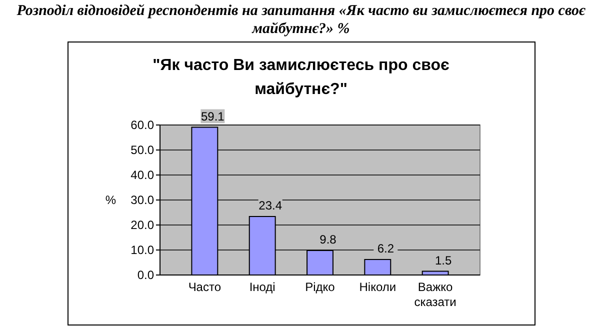 This screenshot has width=602, height=330. I want to click on data-label: 9.8, so click(328, 239).